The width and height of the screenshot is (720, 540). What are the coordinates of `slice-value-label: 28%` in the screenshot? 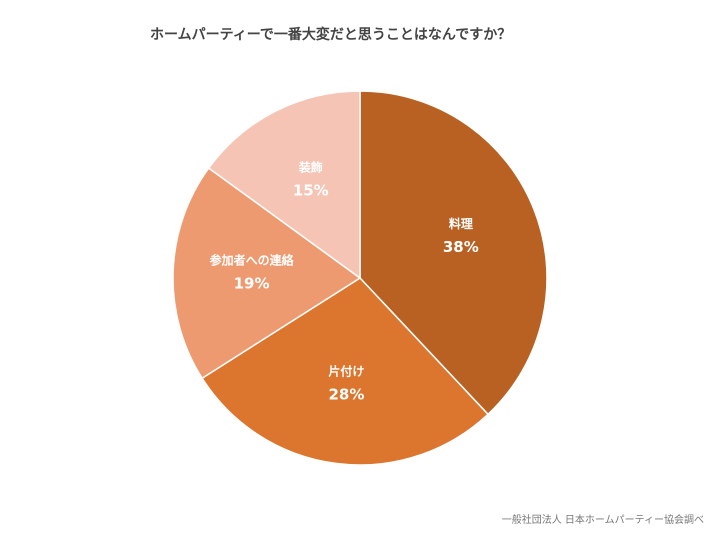 It's located at (346, 395).